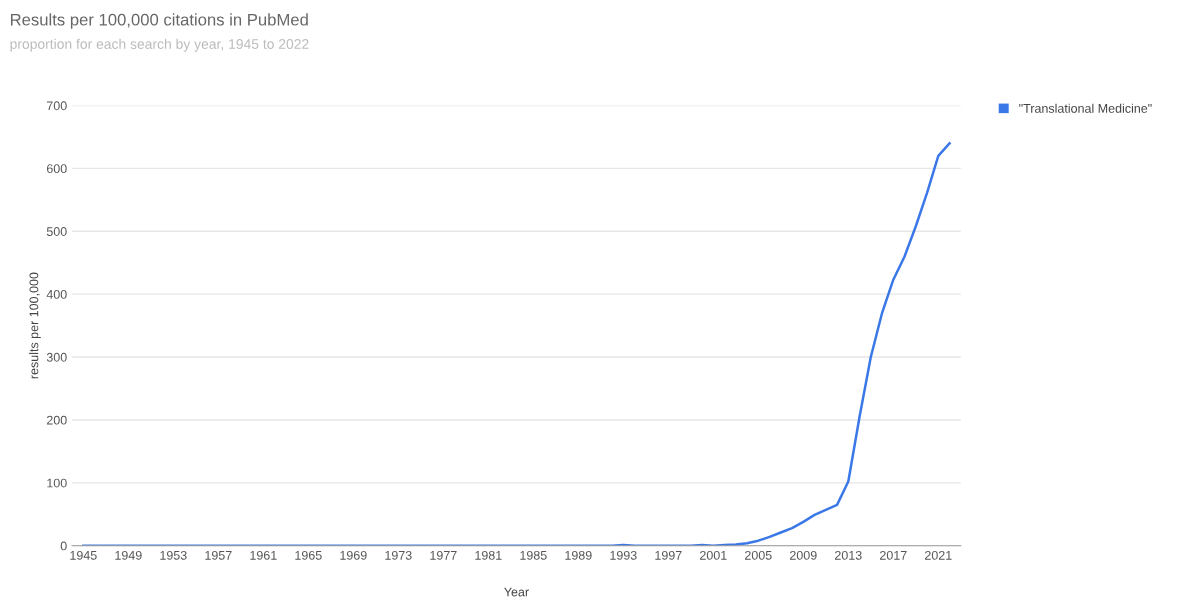  Describe the element at coordinates (533, 555) in the screenshot. I see `x-tick-label: 1985` at that location.